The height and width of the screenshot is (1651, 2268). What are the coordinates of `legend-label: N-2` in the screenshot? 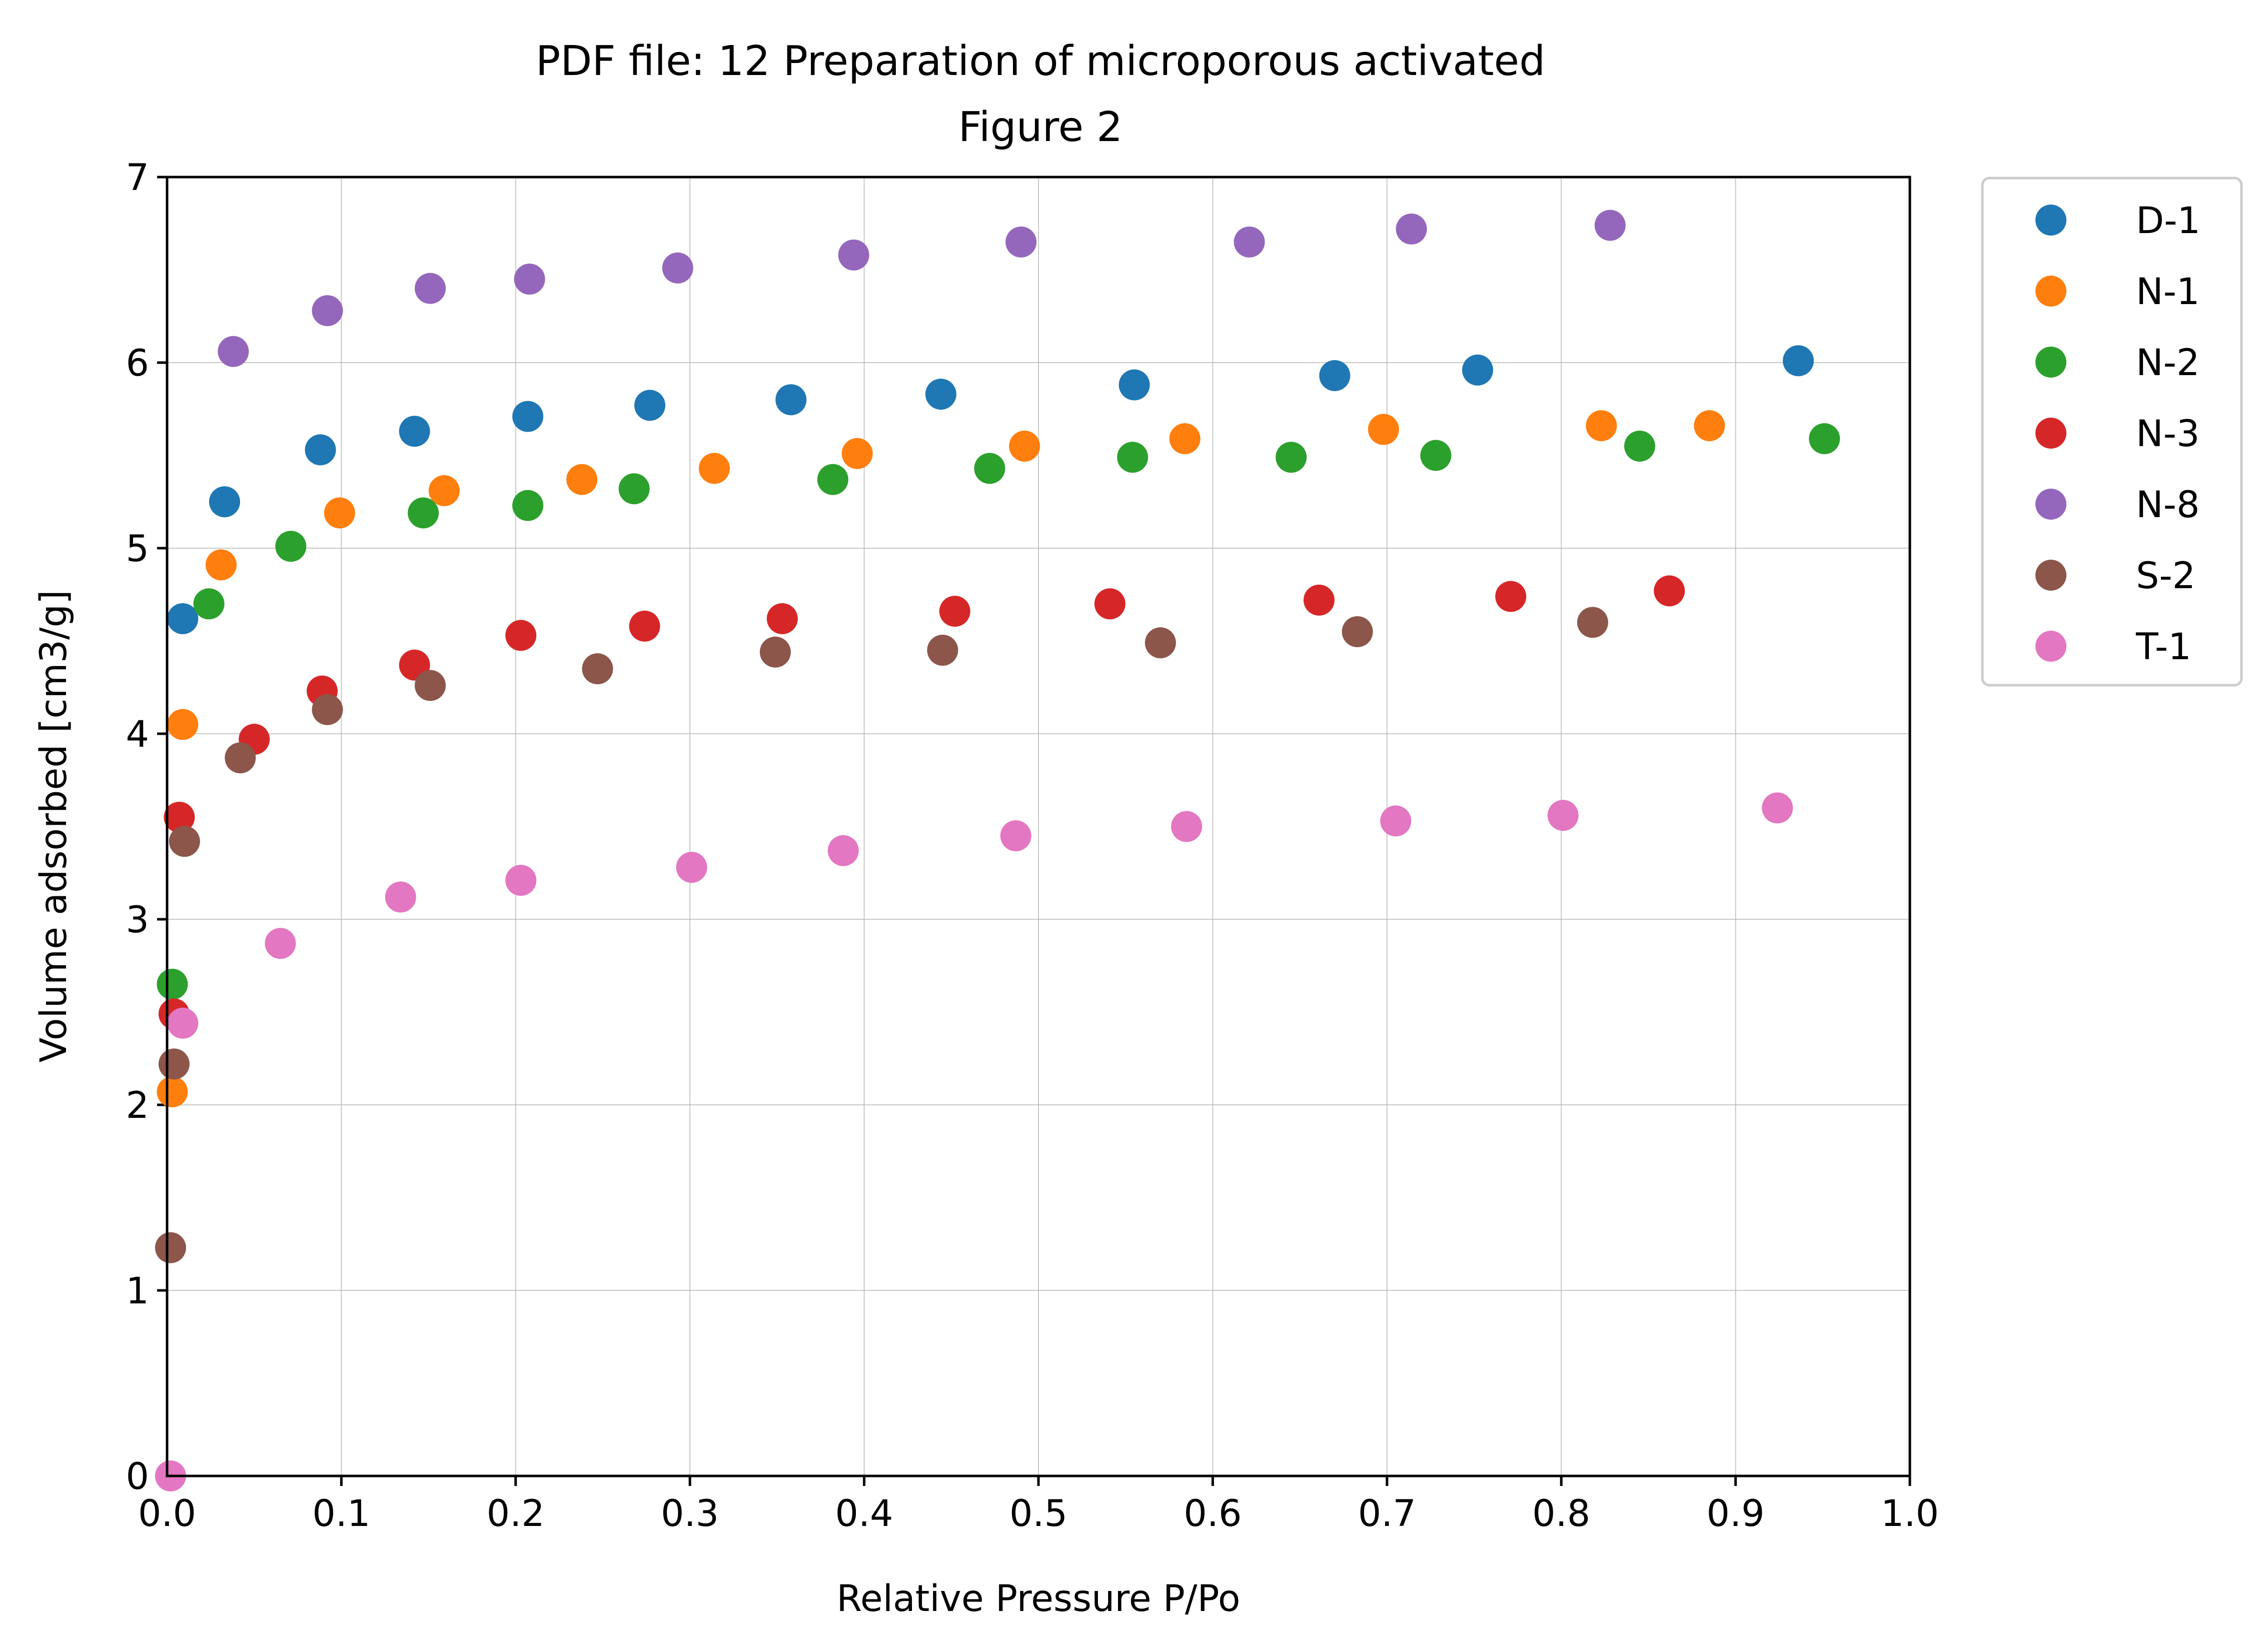 It's located at (2167, 363).